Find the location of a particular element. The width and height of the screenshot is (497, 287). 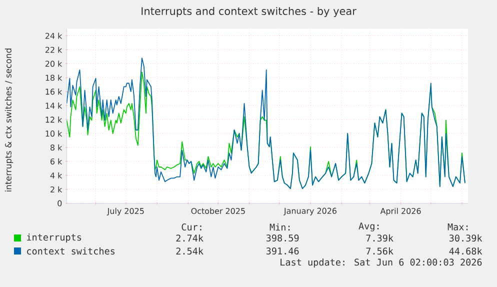

text: Max: is located at coordinates (458, 227).